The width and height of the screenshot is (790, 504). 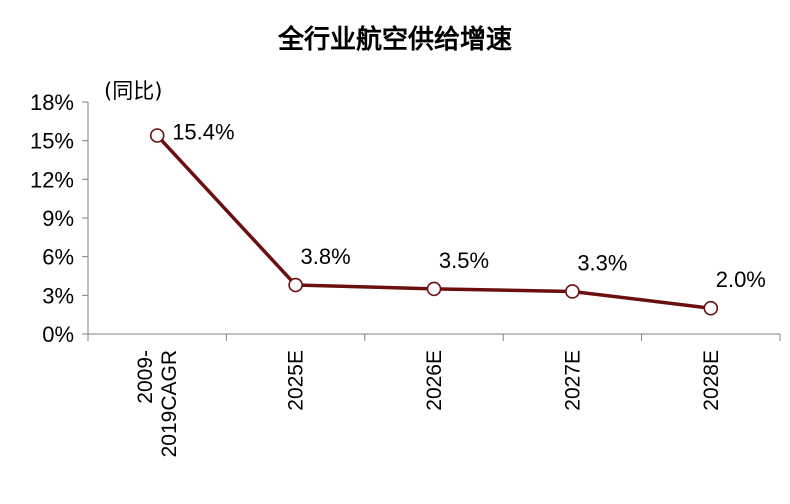 What do you see at coordinates (394, 39) in the screenshot?
I see `chart-title: 全行业航空供给增速` at bounding box center [394, 39].